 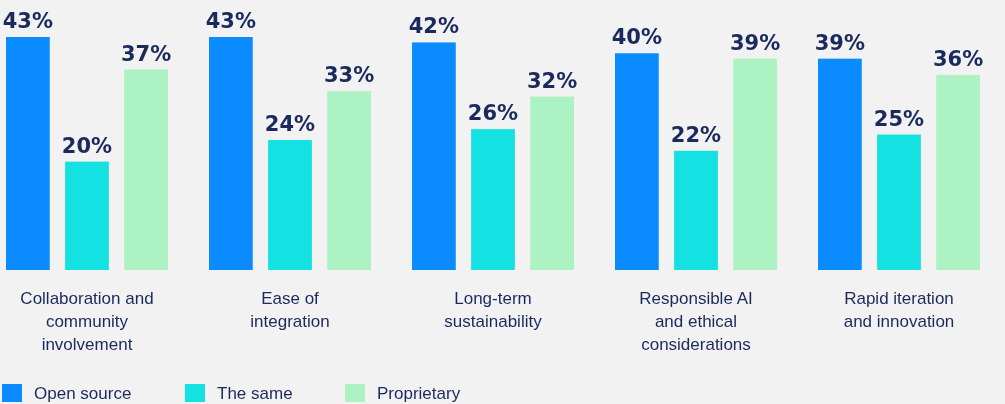 I want to click on data-label: 33%, so click(x=349, y=75).